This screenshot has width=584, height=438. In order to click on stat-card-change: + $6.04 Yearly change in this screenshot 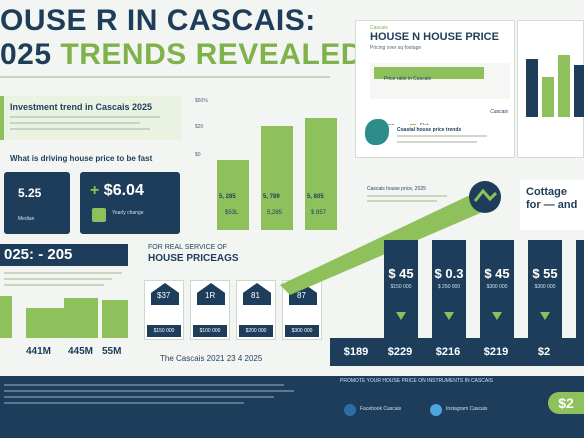, I will do `click(130, 203)`.